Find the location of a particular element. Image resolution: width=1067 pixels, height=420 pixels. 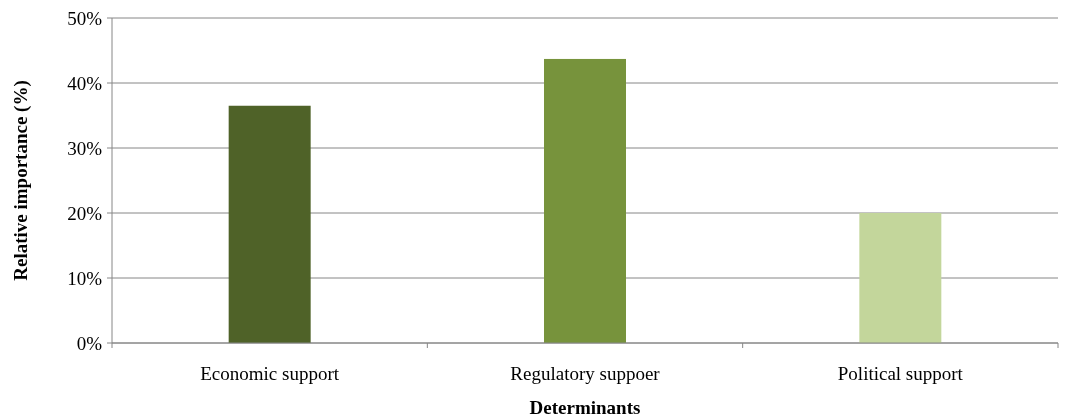

x-axis-title: Determinants is located at coordinates (585, 407).